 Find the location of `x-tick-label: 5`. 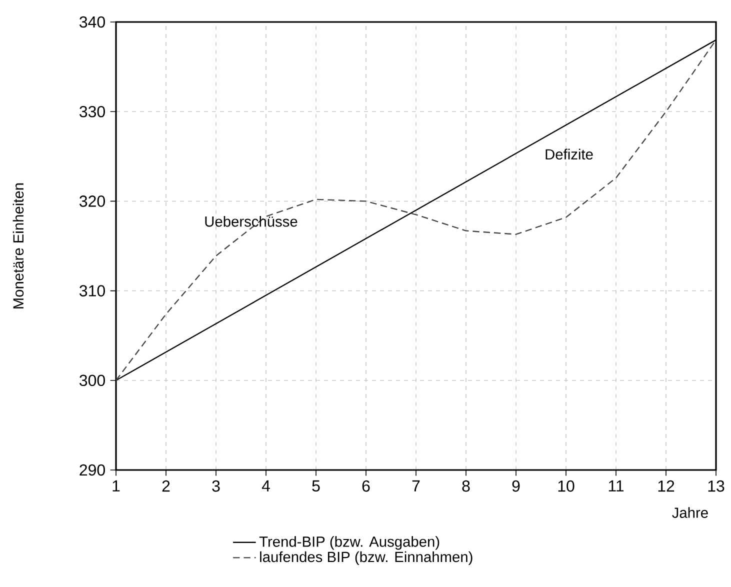

x-tick-label: 5 is located at coordinates (316, 486).